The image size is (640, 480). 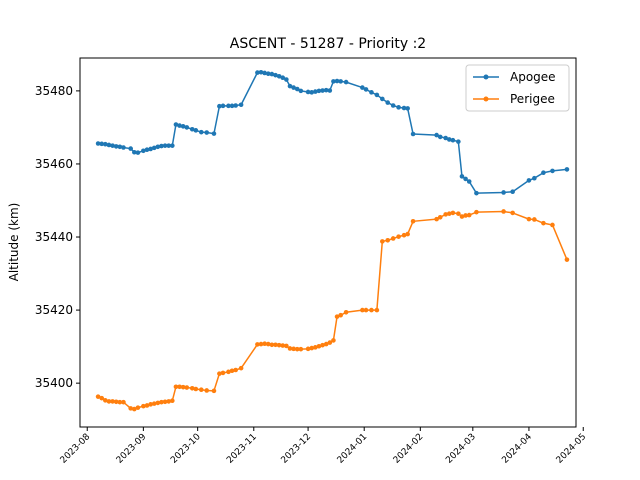 What do you see at coordinates (486, 77) in the screenshot?
I see `legend-marker` at bounding box center [486, 77].